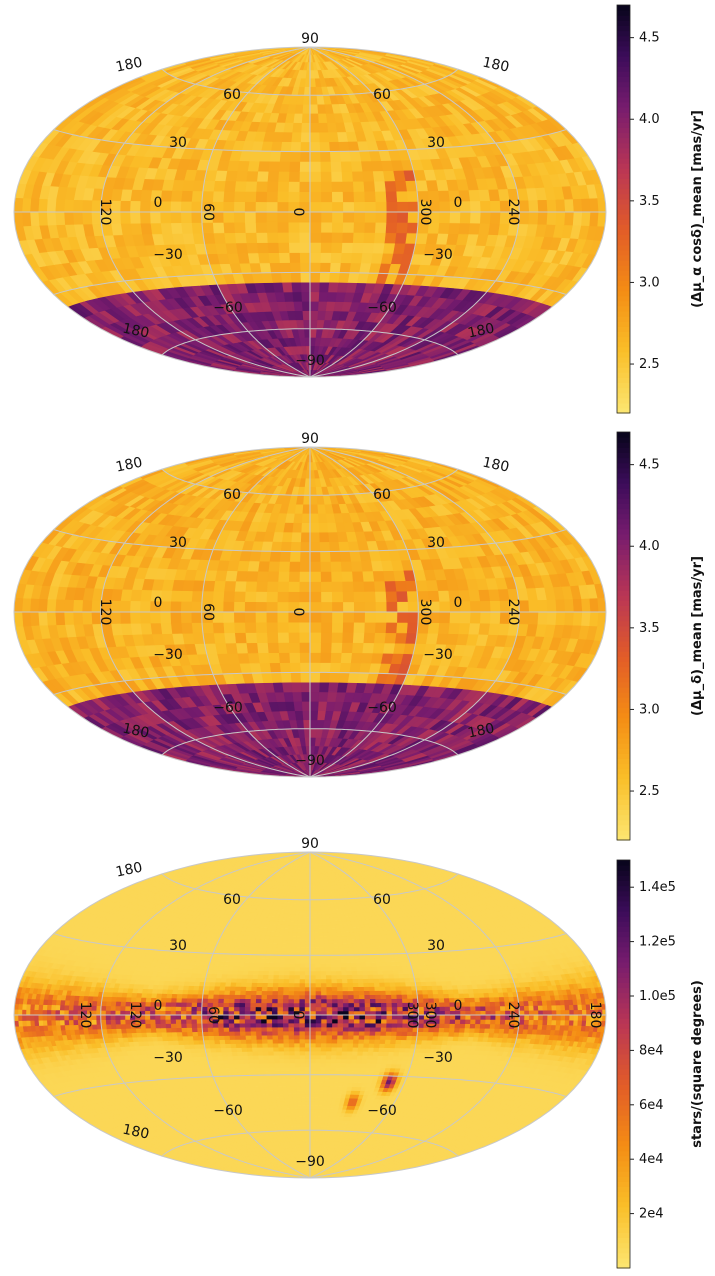 The width and height of the screenshot is (715, 1276). I want to click on colorbar-tick-label: 3.0, so click(649, 709).